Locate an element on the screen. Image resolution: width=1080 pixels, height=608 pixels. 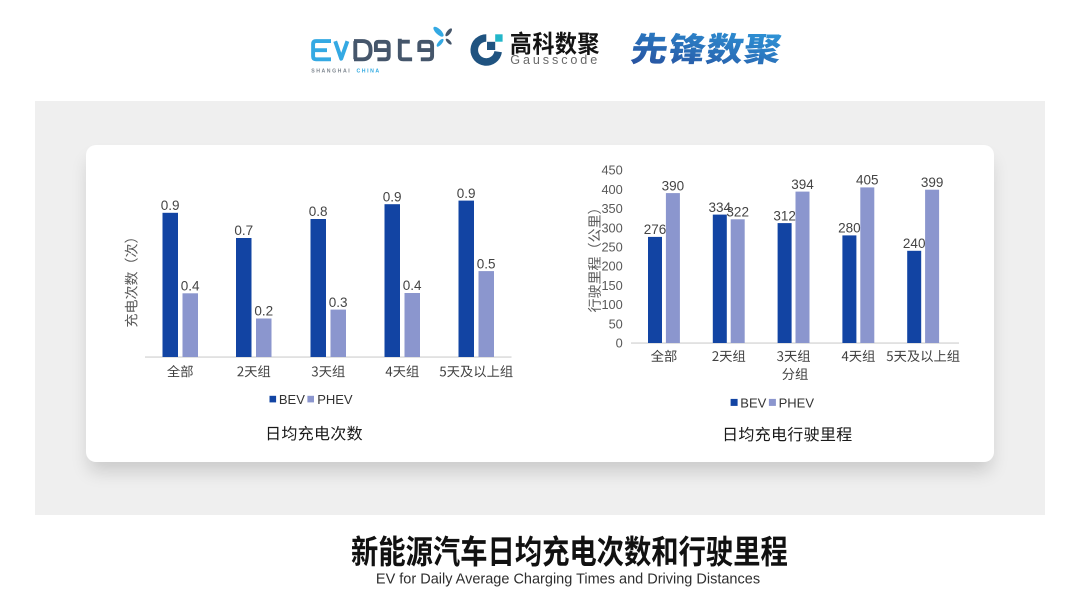
svg-text: 0.3 is located at coordinates (338, 302).